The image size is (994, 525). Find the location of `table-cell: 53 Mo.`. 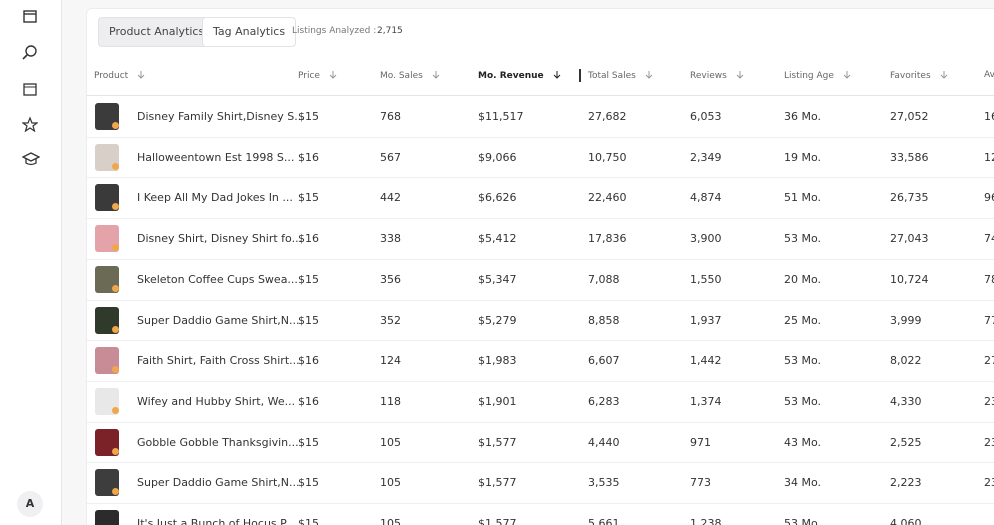

table-cell: 53 Mo. is located at coordinates (803, 521).